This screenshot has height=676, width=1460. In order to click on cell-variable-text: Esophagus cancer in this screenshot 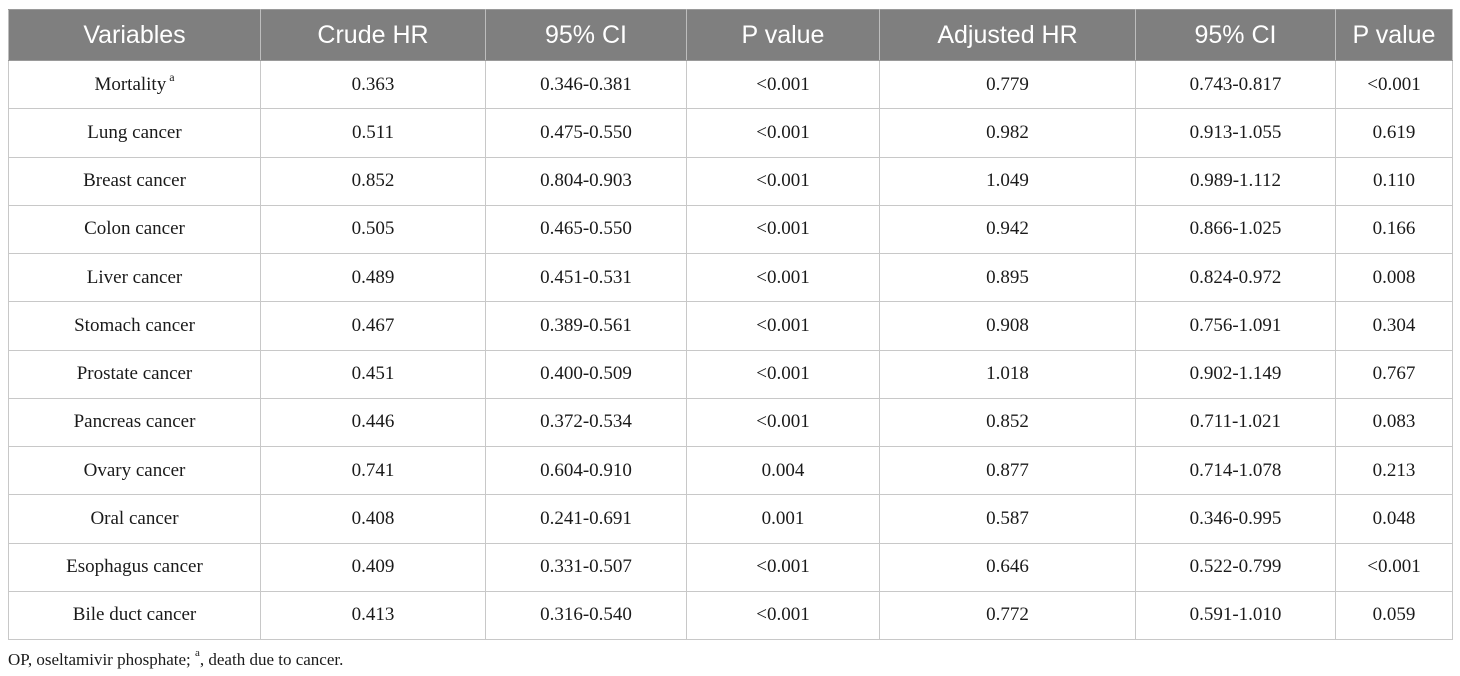, I will do `click(134, 567)`.